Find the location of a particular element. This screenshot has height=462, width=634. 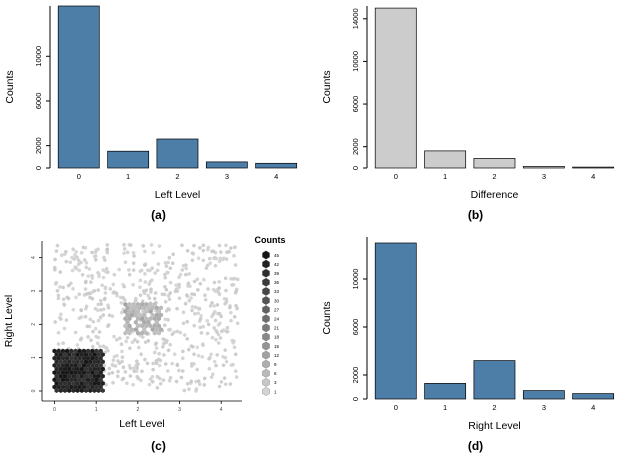

legend-value: 39 is located at coordinates (277, 273).